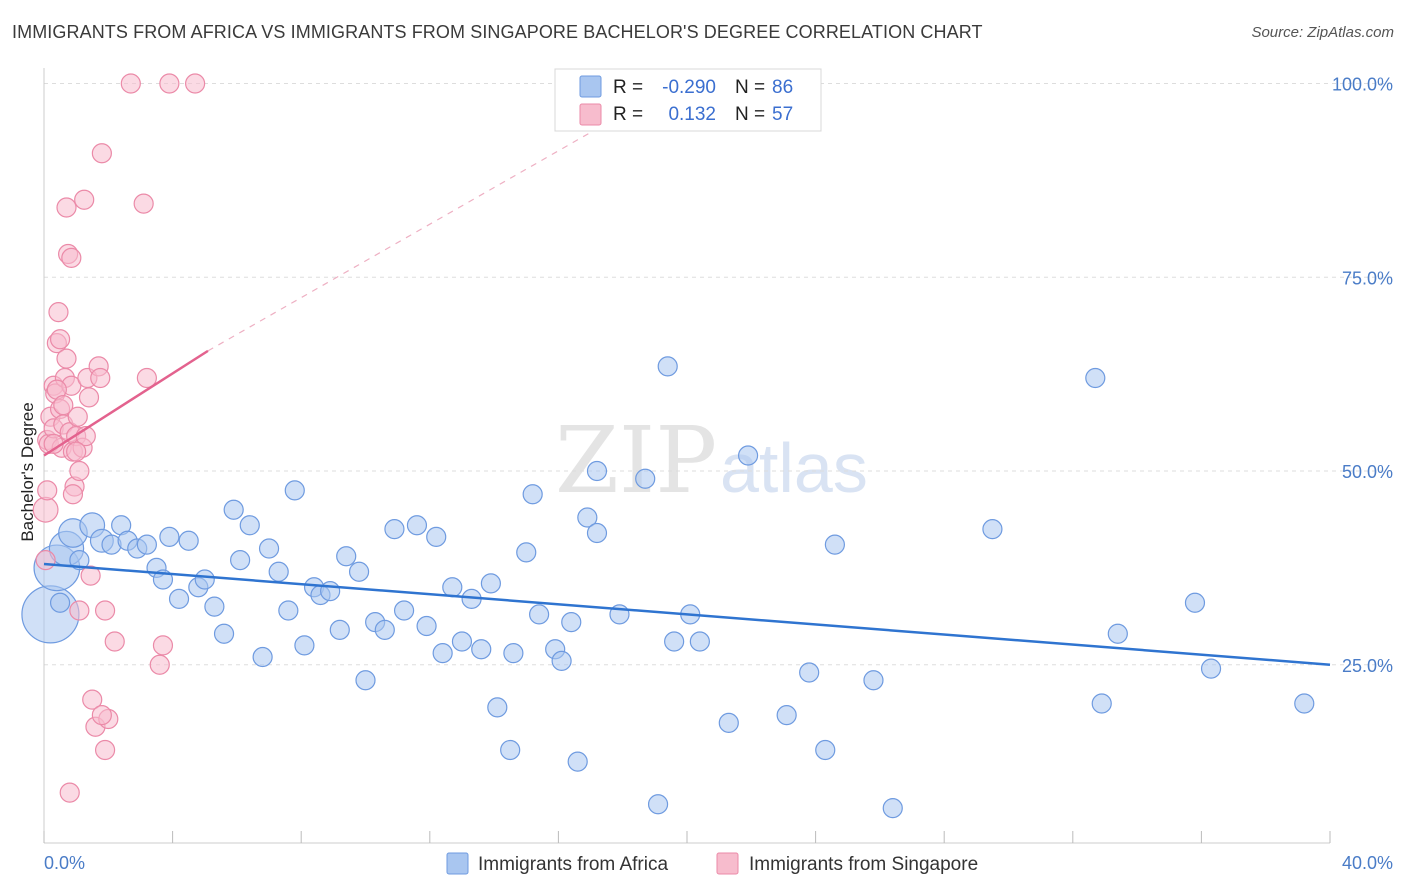  I want to click on trend-line-singapore-extension, so click(421, 229).